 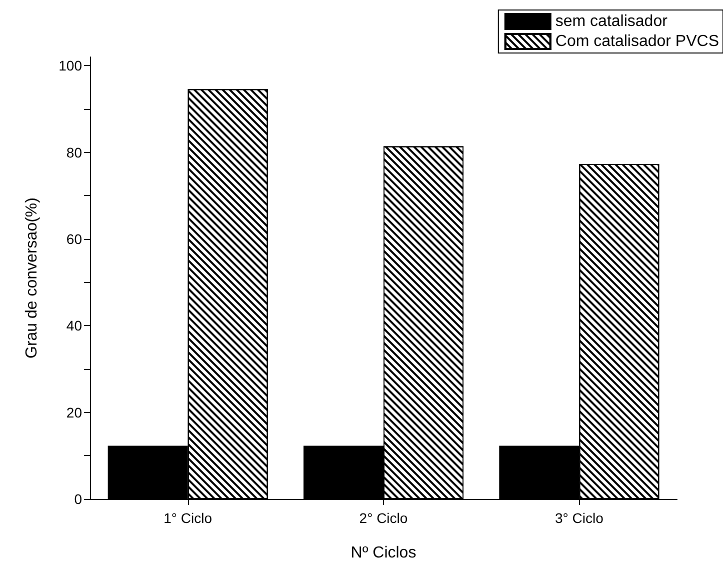 I want to click on y-tick-label: 0, so click(x=78, y=499).